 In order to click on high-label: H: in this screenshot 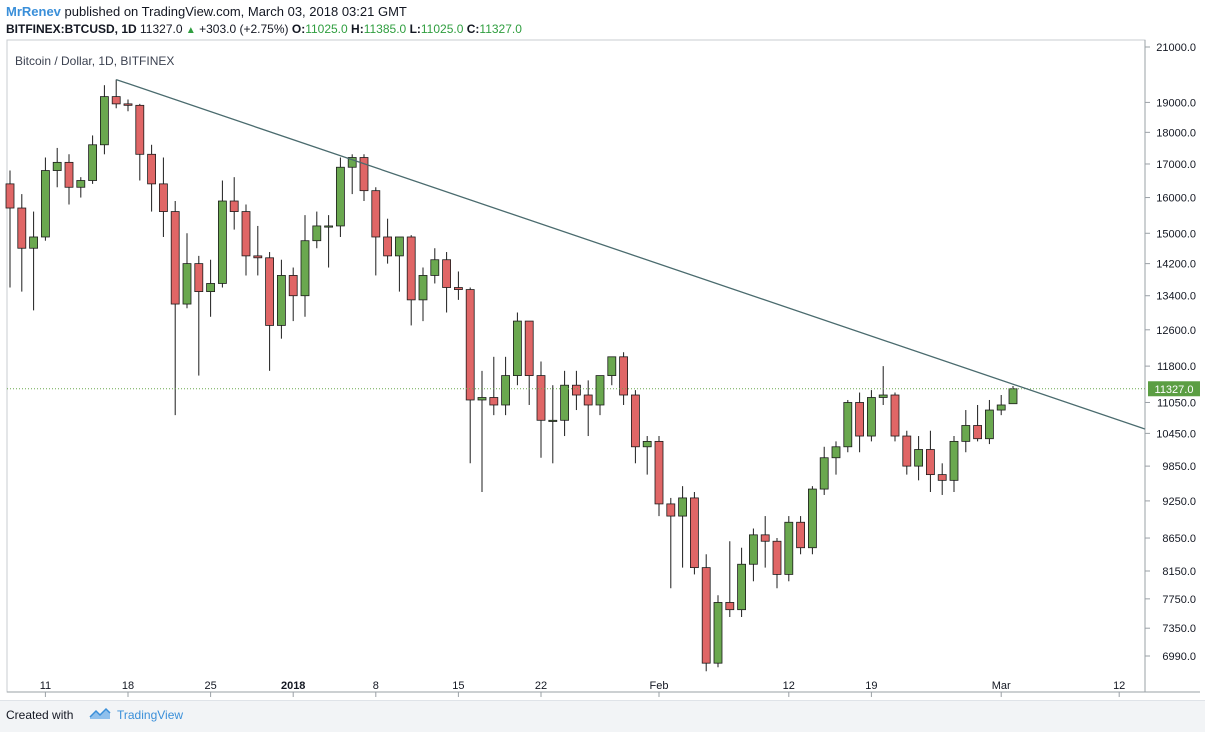, I will do `click(357, 29)`.